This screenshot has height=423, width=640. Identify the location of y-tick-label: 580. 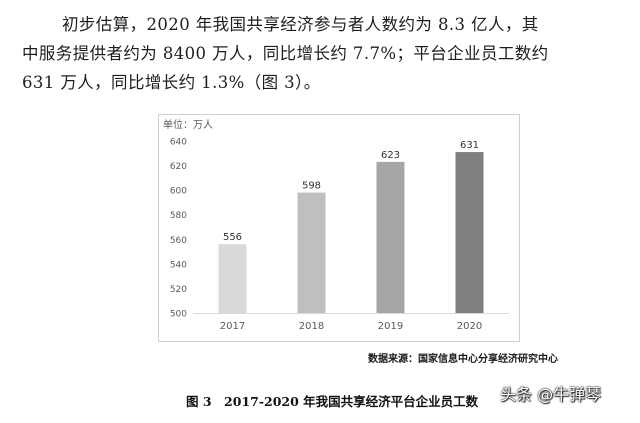
(178, 216).